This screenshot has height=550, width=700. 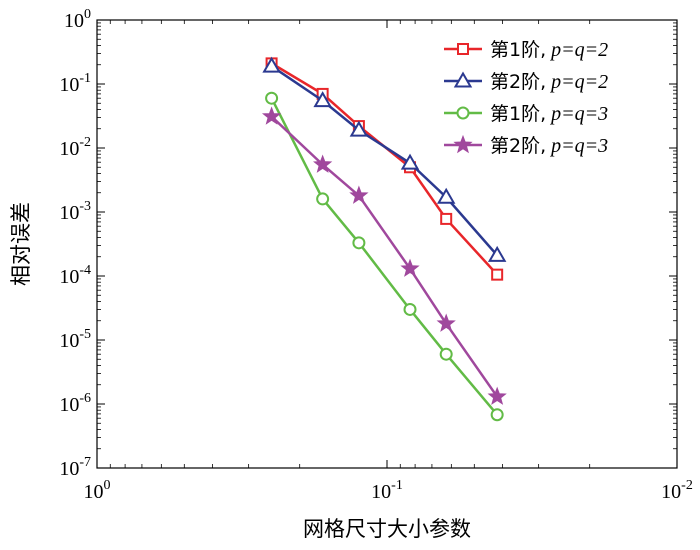 I want to click on x-tick-label: 10⁻¹, so click(x=387, y=490).